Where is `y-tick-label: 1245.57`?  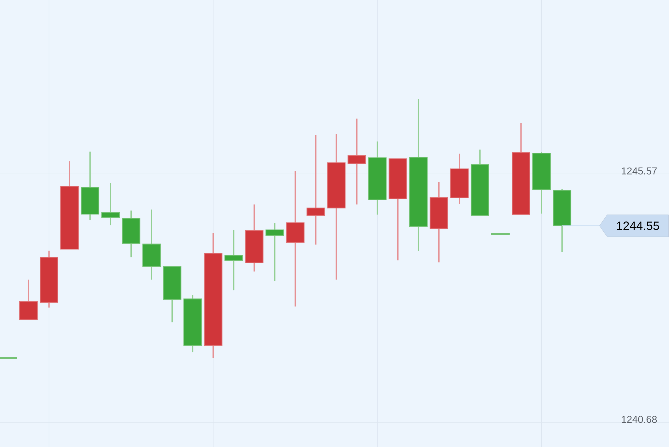
y-tick-label: 1245.57 is located at coordinates (639, 171).